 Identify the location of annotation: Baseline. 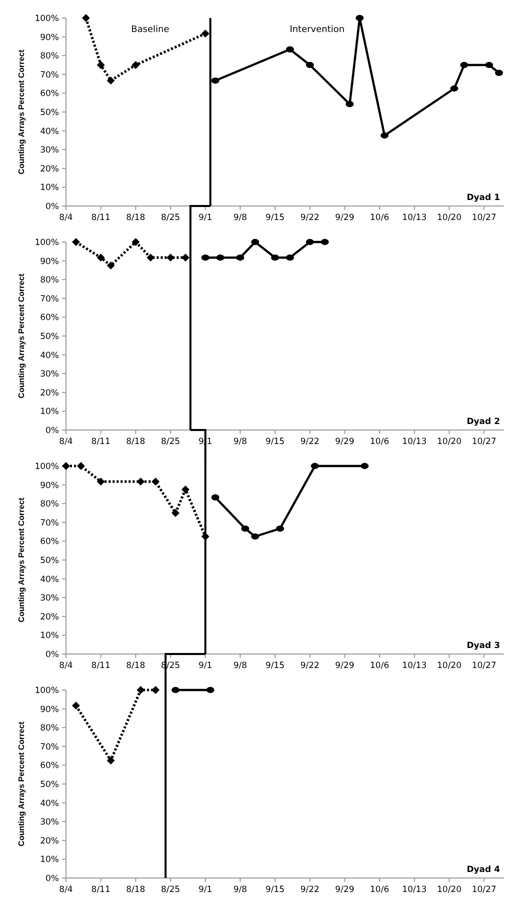
(150, 30).